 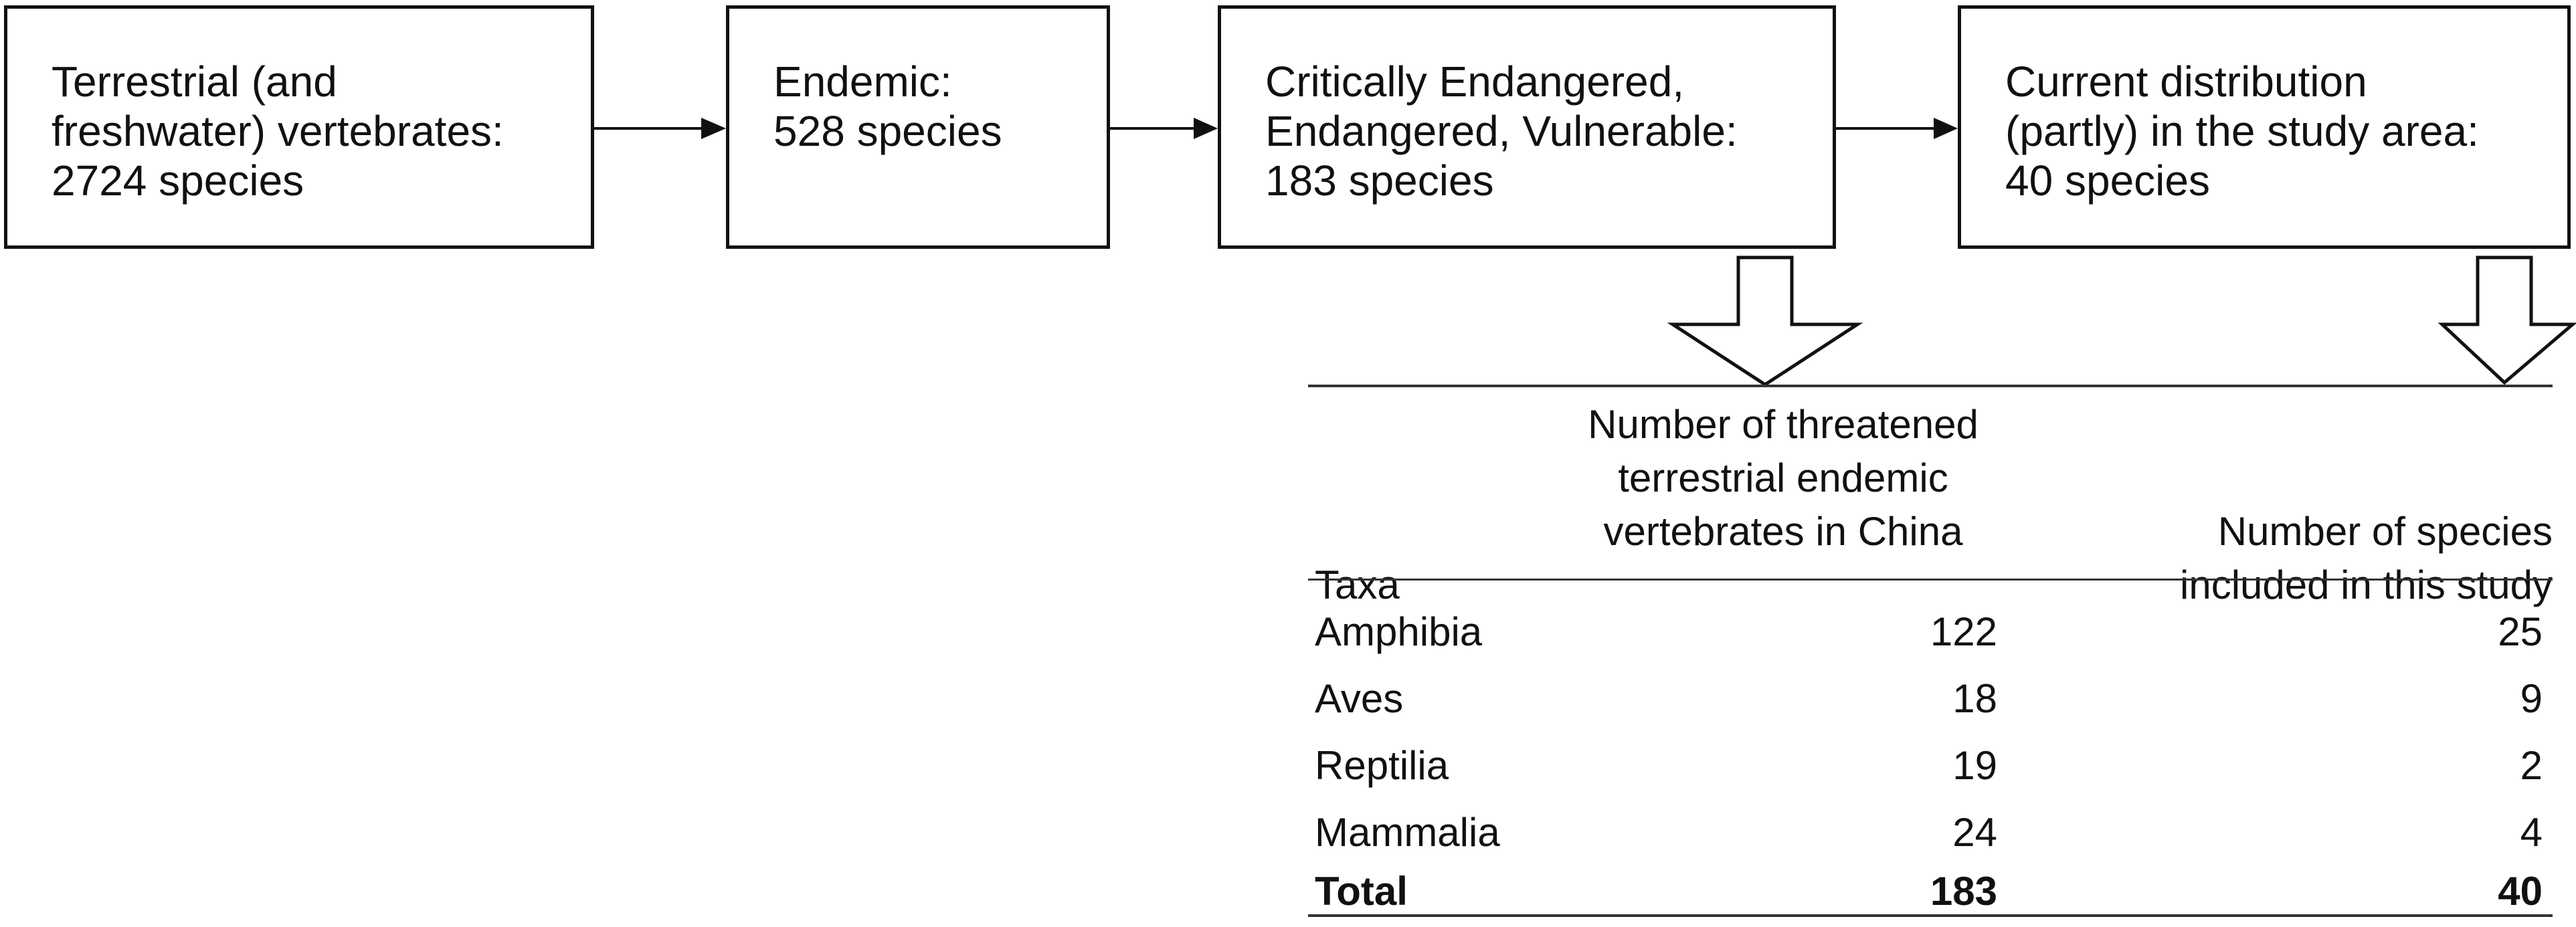 I want to click on total-label: Total, so click(x=1361, y=891).